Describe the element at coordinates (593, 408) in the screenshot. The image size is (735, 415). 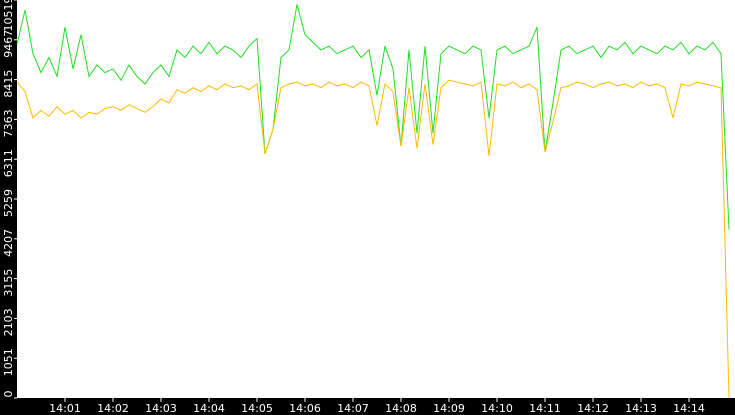
I see `x-tick-label: 14:12` at that location.